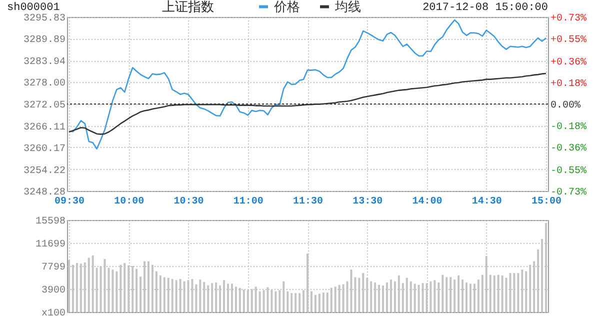 The image size is (600, 327). I want to click on x-tick-label: 13:30, so click(367, 202).